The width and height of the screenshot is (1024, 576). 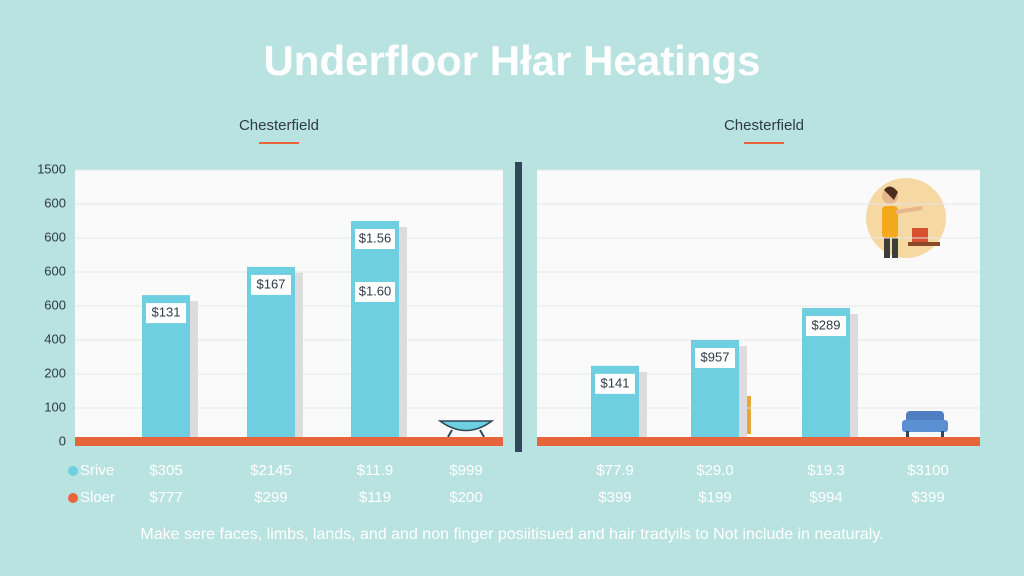 I want to click on bar-label: $957, so click(x=715, y=356).